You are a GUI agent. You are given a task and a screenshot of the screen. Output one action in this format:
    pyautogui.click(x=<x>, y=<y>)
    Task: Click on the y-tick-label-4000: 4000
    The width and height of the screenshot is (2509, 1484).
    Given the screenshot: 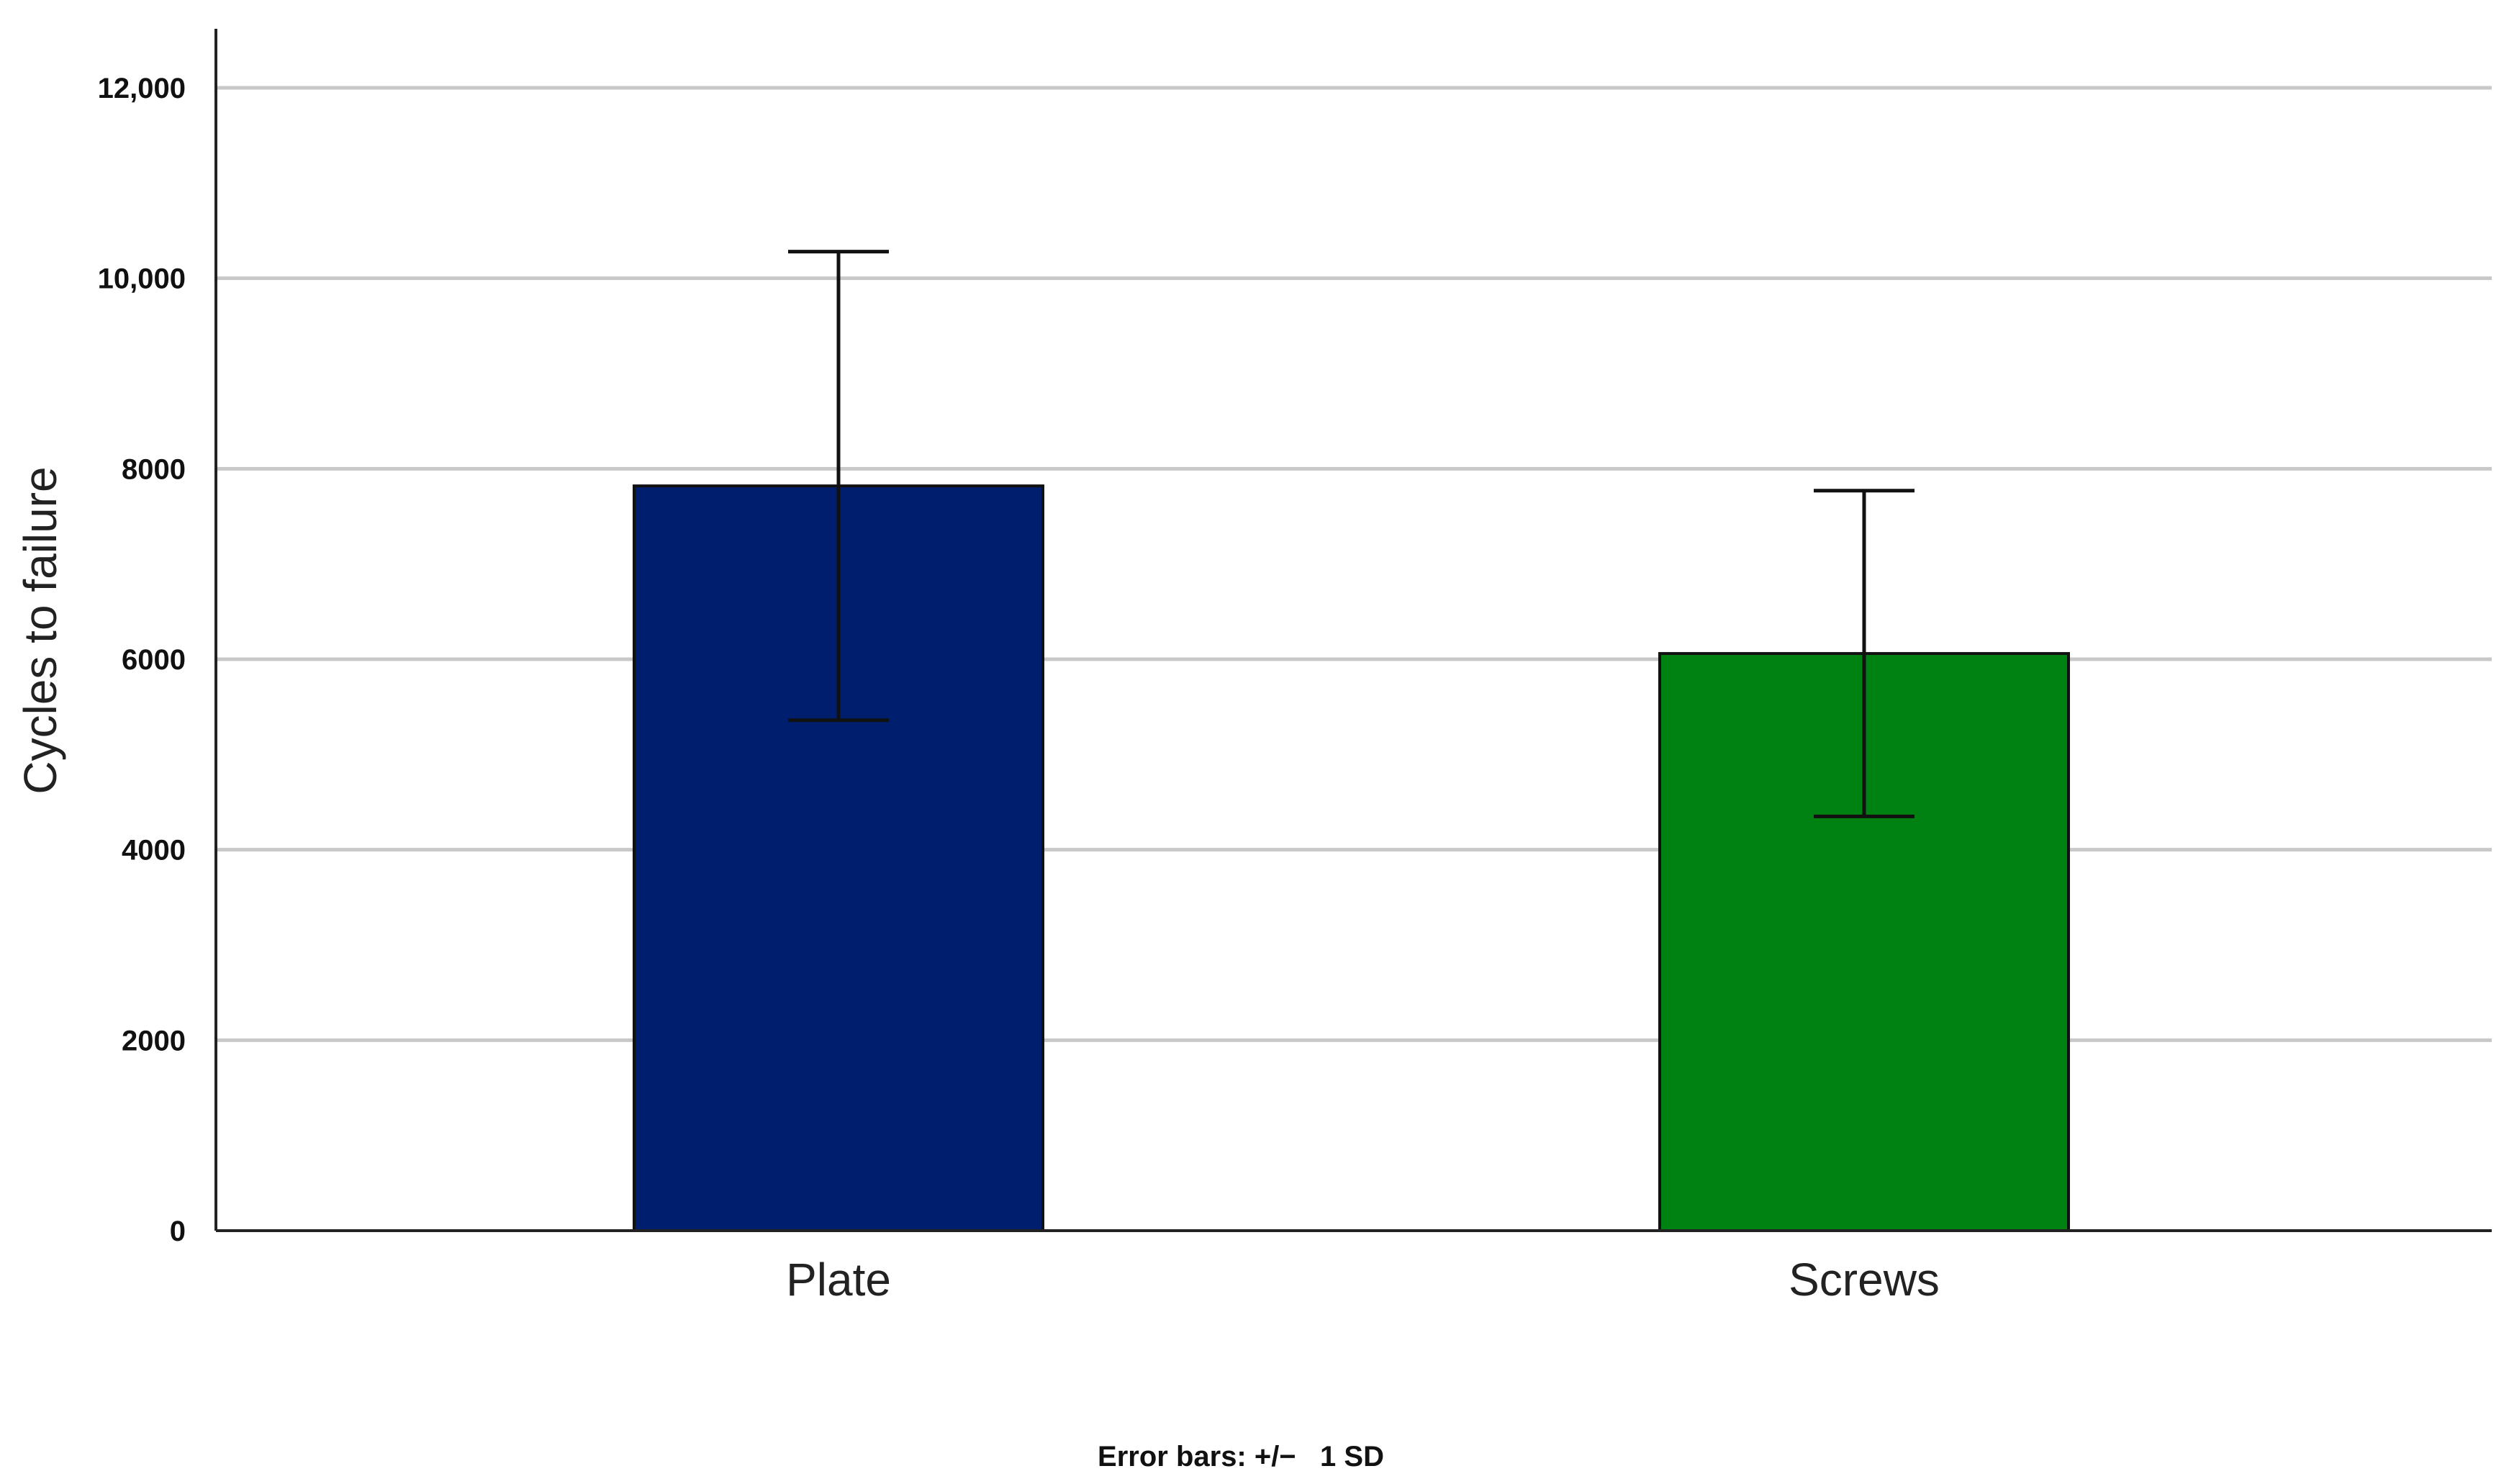 What is the action you would take?
    pyautogui.click(x=154, y=851)
    